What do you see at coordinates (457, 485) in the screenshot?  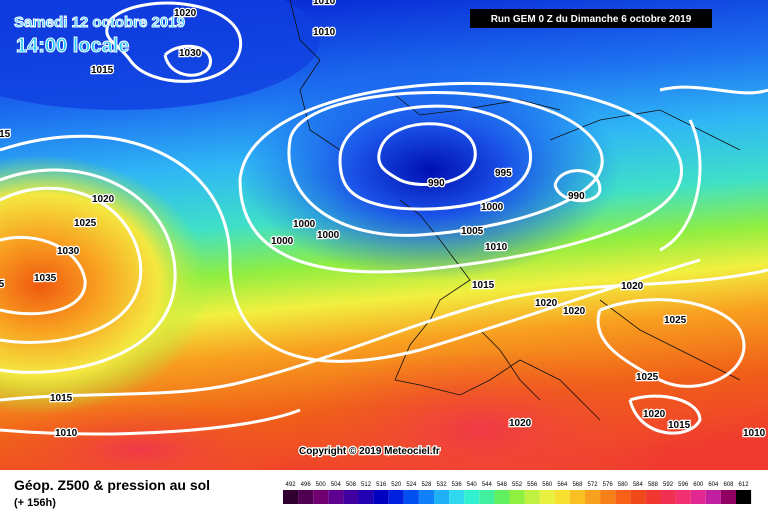 I see `scale-label: 536` at bounding box center [457, 485].